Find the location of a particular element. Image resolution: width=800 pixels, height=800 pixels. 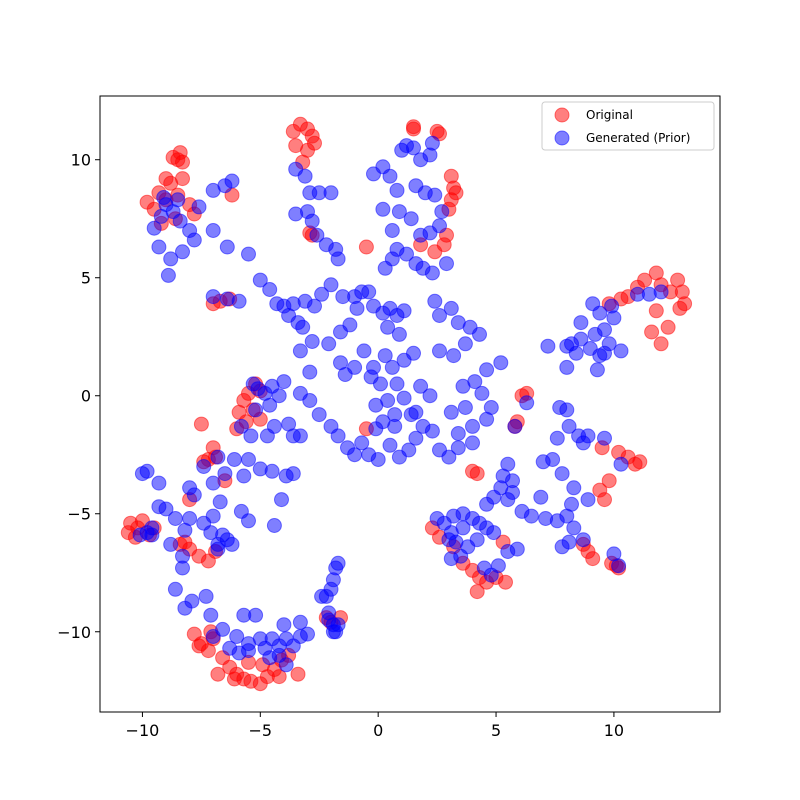

legend-marker-original is located at coordinates (562, 115).